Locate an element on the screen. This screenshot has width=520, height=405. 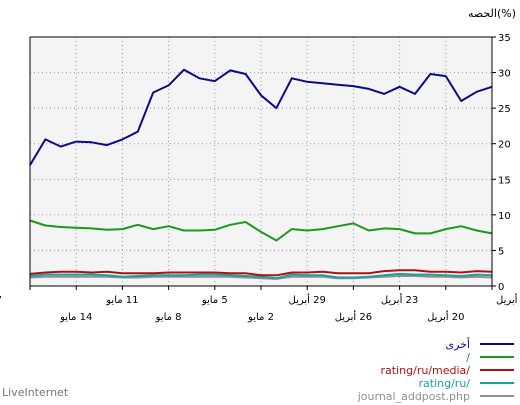
y-tick-label: 25 is located at coordinates (504, 109).